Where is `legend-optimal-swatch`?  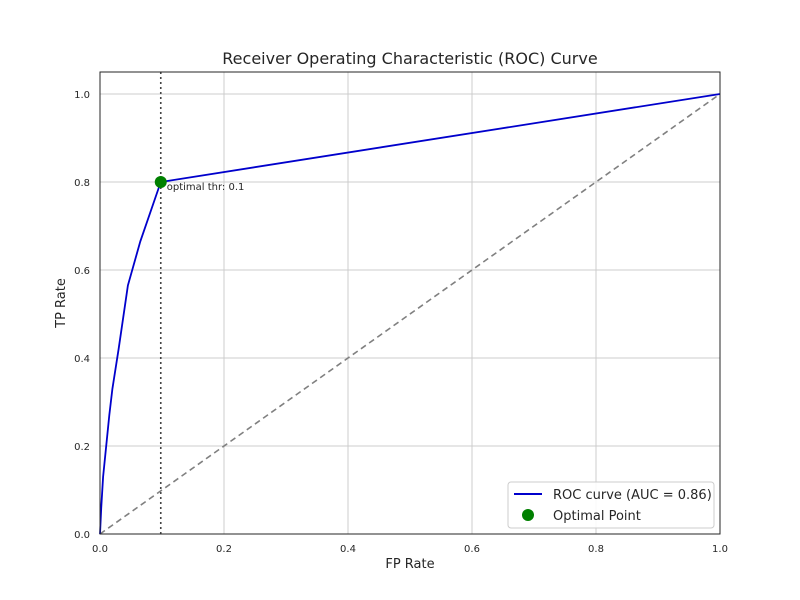
legend-optimal-swatch is located at coordinates (528, 515).